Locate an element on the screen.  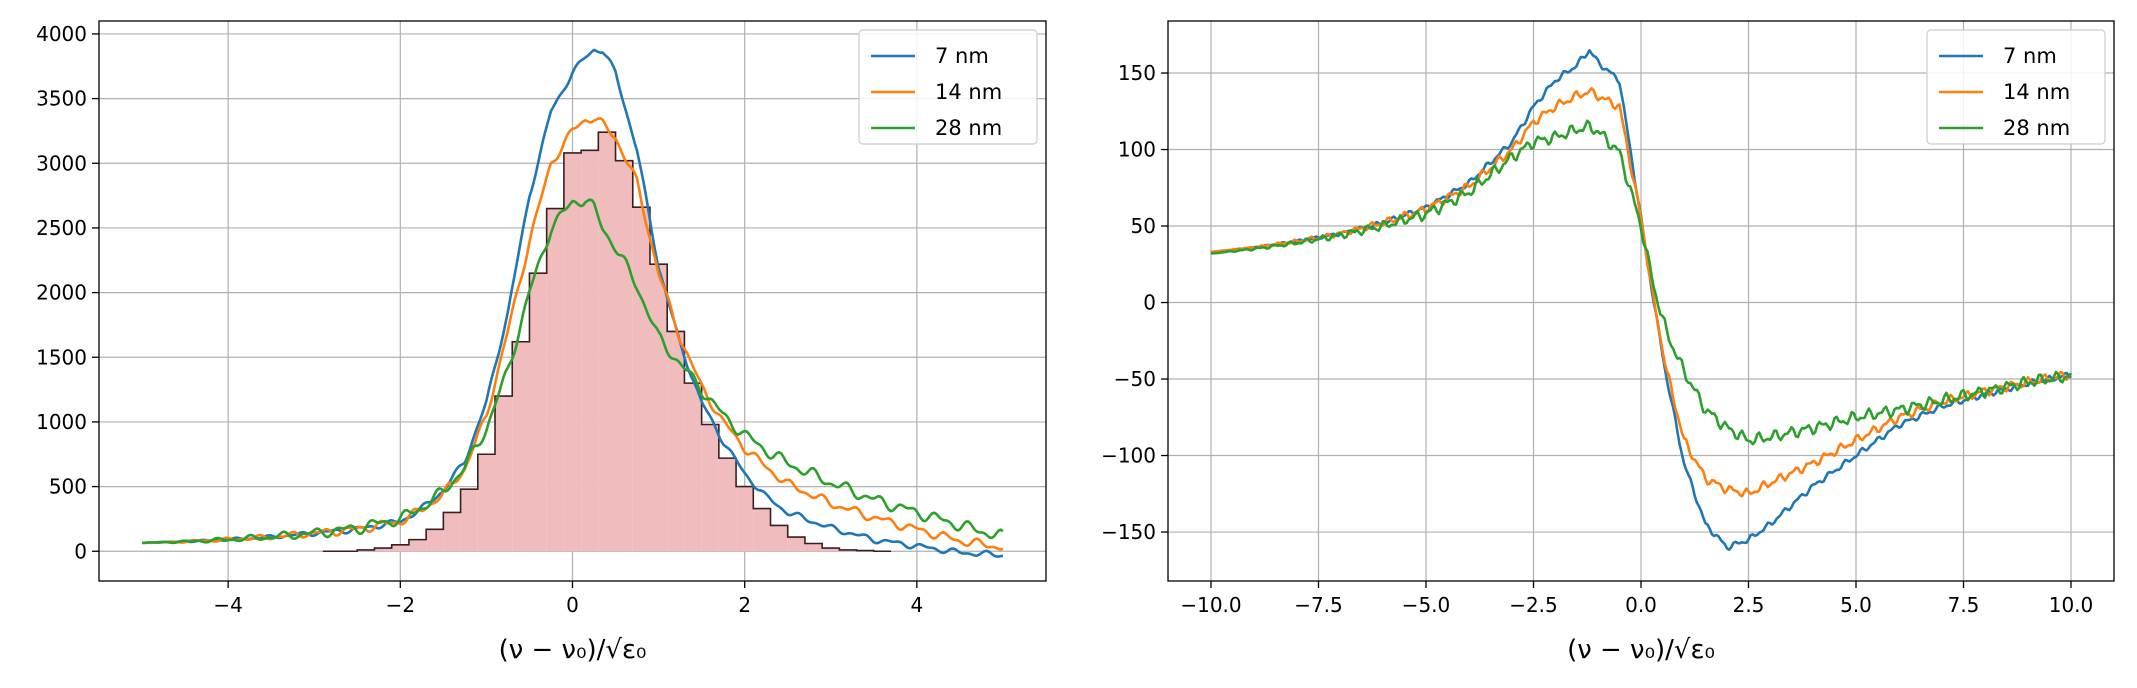
y-tick-label: 100 is located at coordinates (1137, 150).